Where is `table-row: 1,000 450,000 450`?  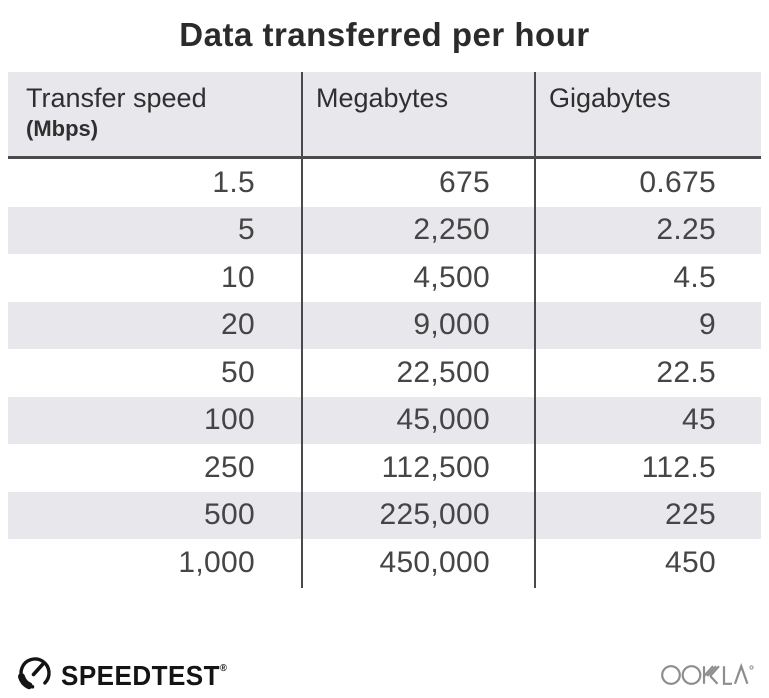 table-row: 1,000 450,000 450 is located at coordinates (384, 563).